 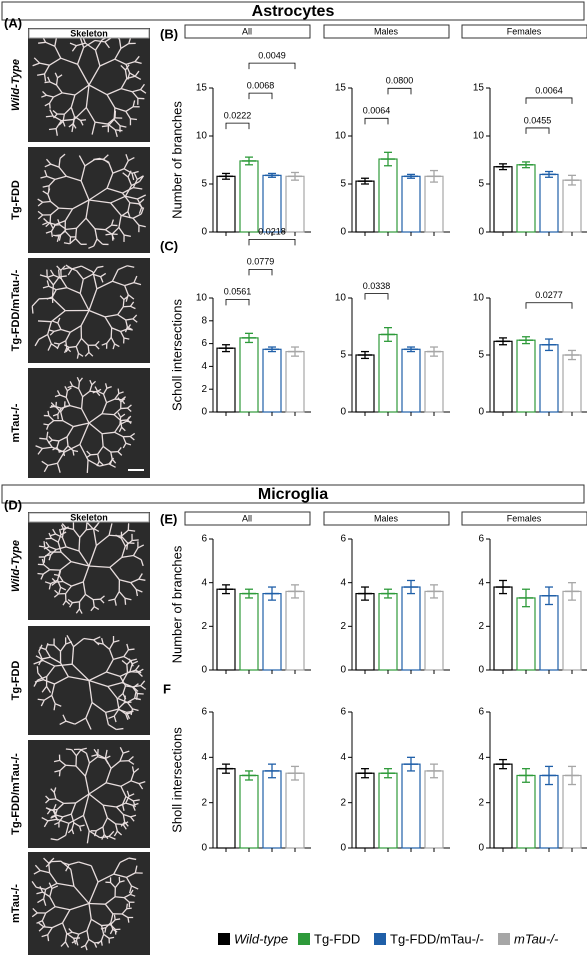 What do you see at coordinates (238, 115) in the screenshot?
I see `p-value: 0.0222` at bounding box center [238, 115].